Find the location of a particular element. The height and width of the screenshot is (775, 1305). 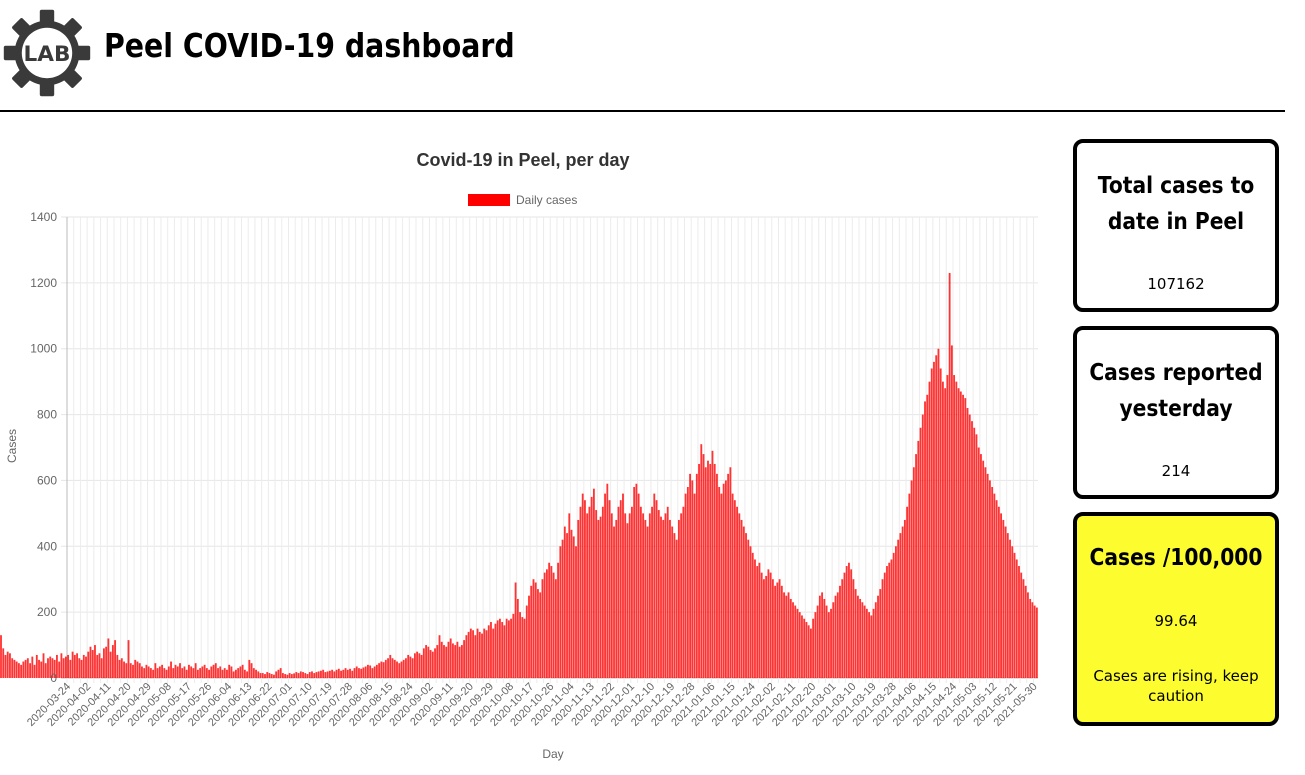

cases-per-100k-title: Cases /100,000 is located at coordinates (1176, 558).